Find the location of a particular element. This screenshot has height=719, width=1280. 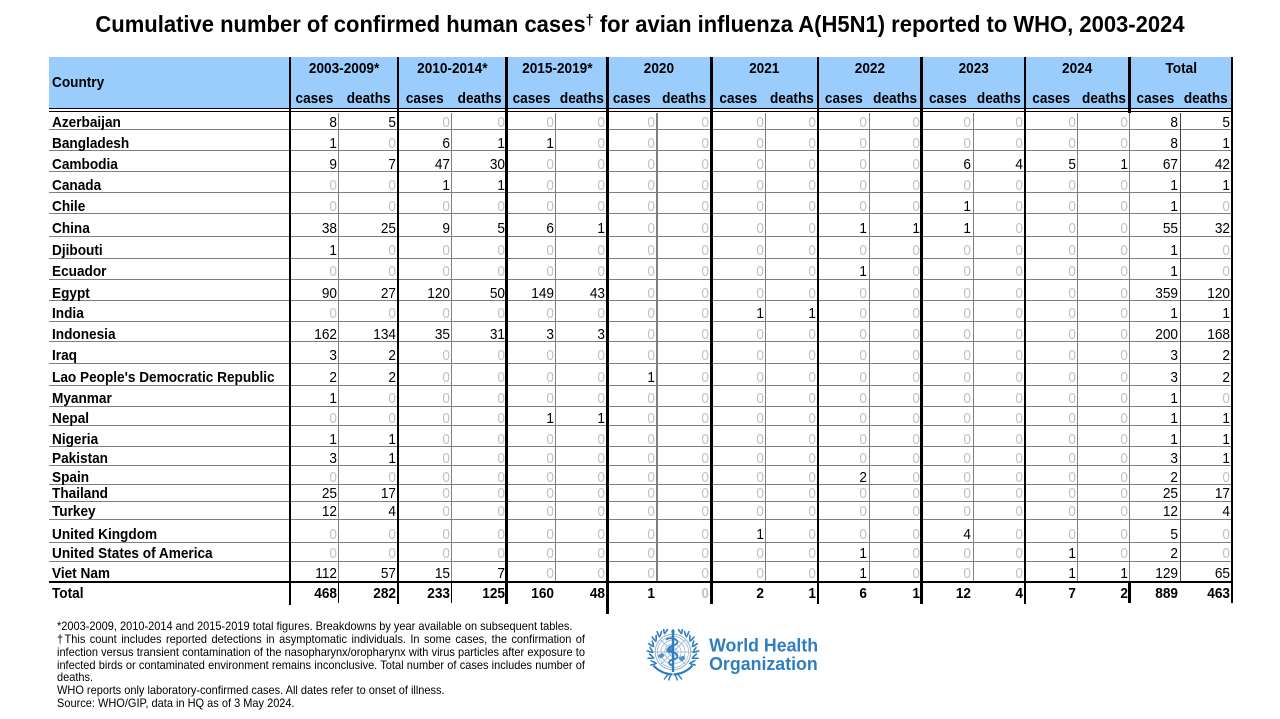

svg-text: Organization is located at coordinates (763, 662).